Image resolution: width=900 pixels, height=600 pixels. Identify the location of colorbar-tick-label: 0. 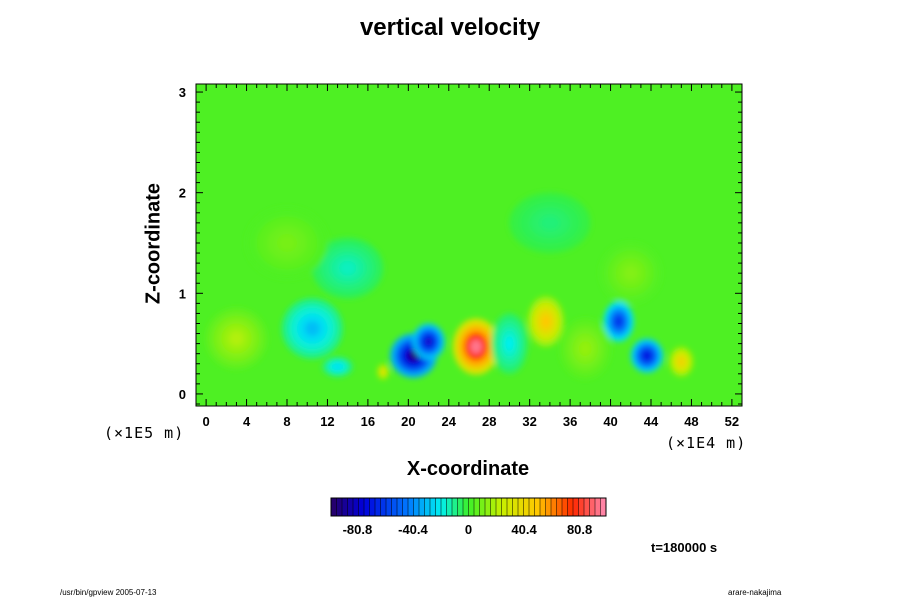
(468, 529).